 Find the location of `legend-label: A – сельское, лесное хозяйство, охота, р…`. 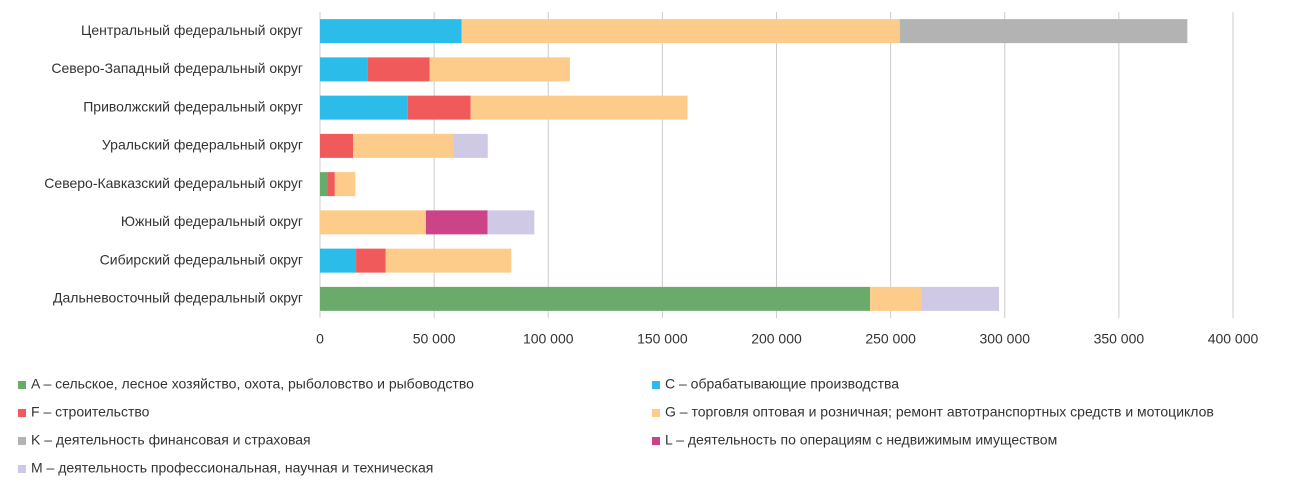

legend-label: A – сельское, лесное хозяйство, охота, р… is located at coordinates (252, 384).